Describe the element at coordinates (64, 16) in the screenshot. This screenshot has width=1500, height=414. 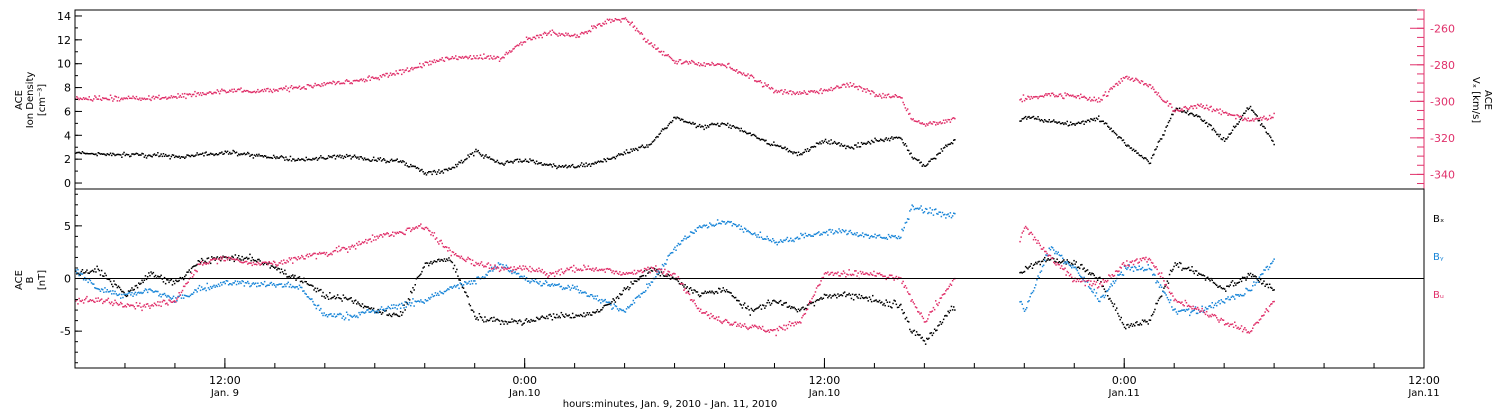
I see `top-ytick-label: 14` at that location.